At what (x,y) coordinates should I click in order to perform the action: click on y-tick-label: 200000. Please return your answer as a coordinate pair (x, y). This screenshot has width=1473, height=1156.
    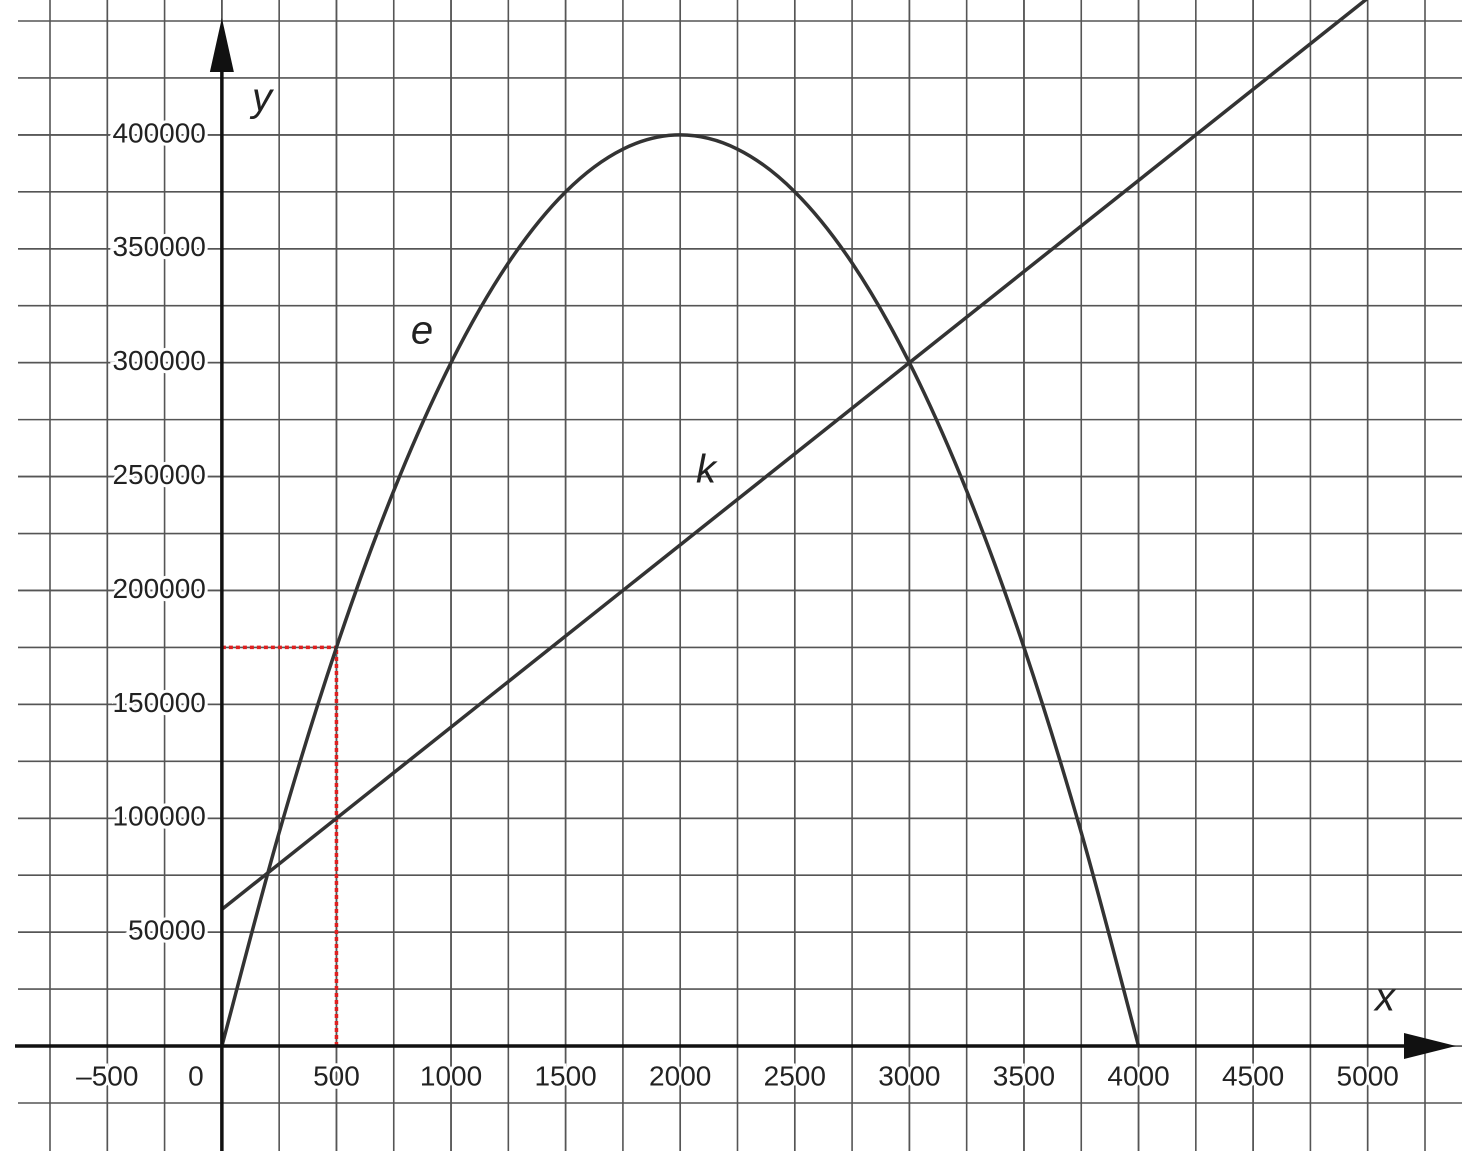
    Looking at the image, I should click on (158, 588).